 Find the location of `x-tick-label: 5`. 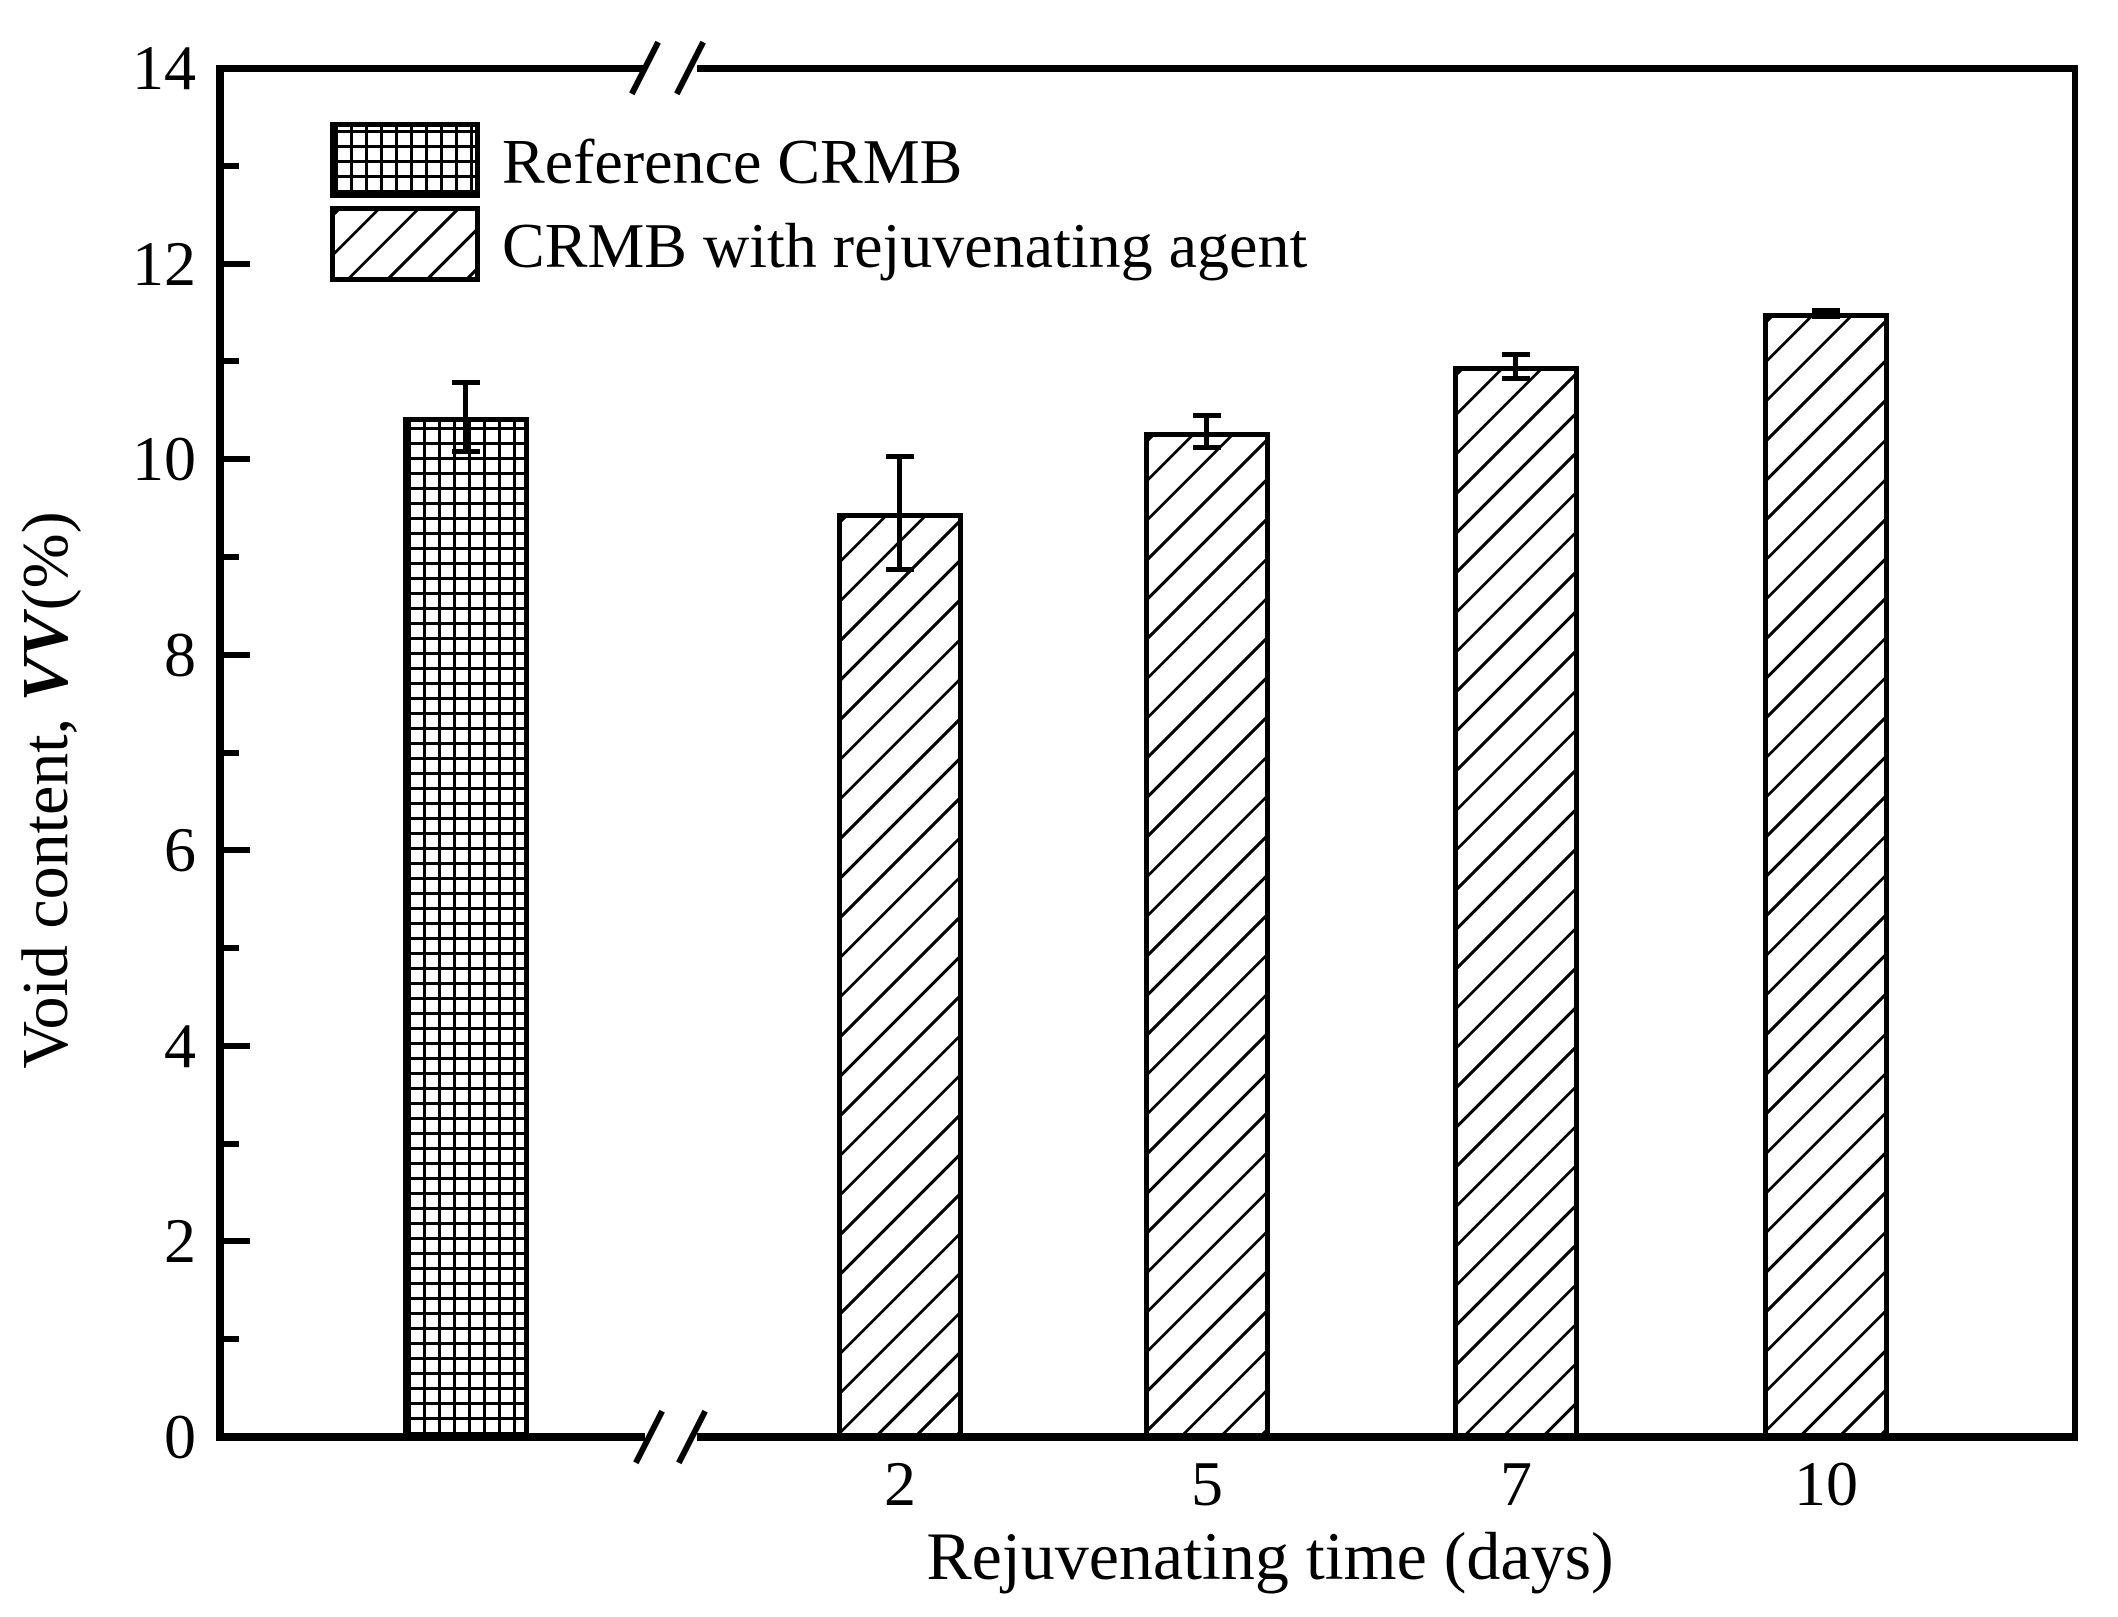

x-tick-label: 5 is located at coordinates (1207, 1483).